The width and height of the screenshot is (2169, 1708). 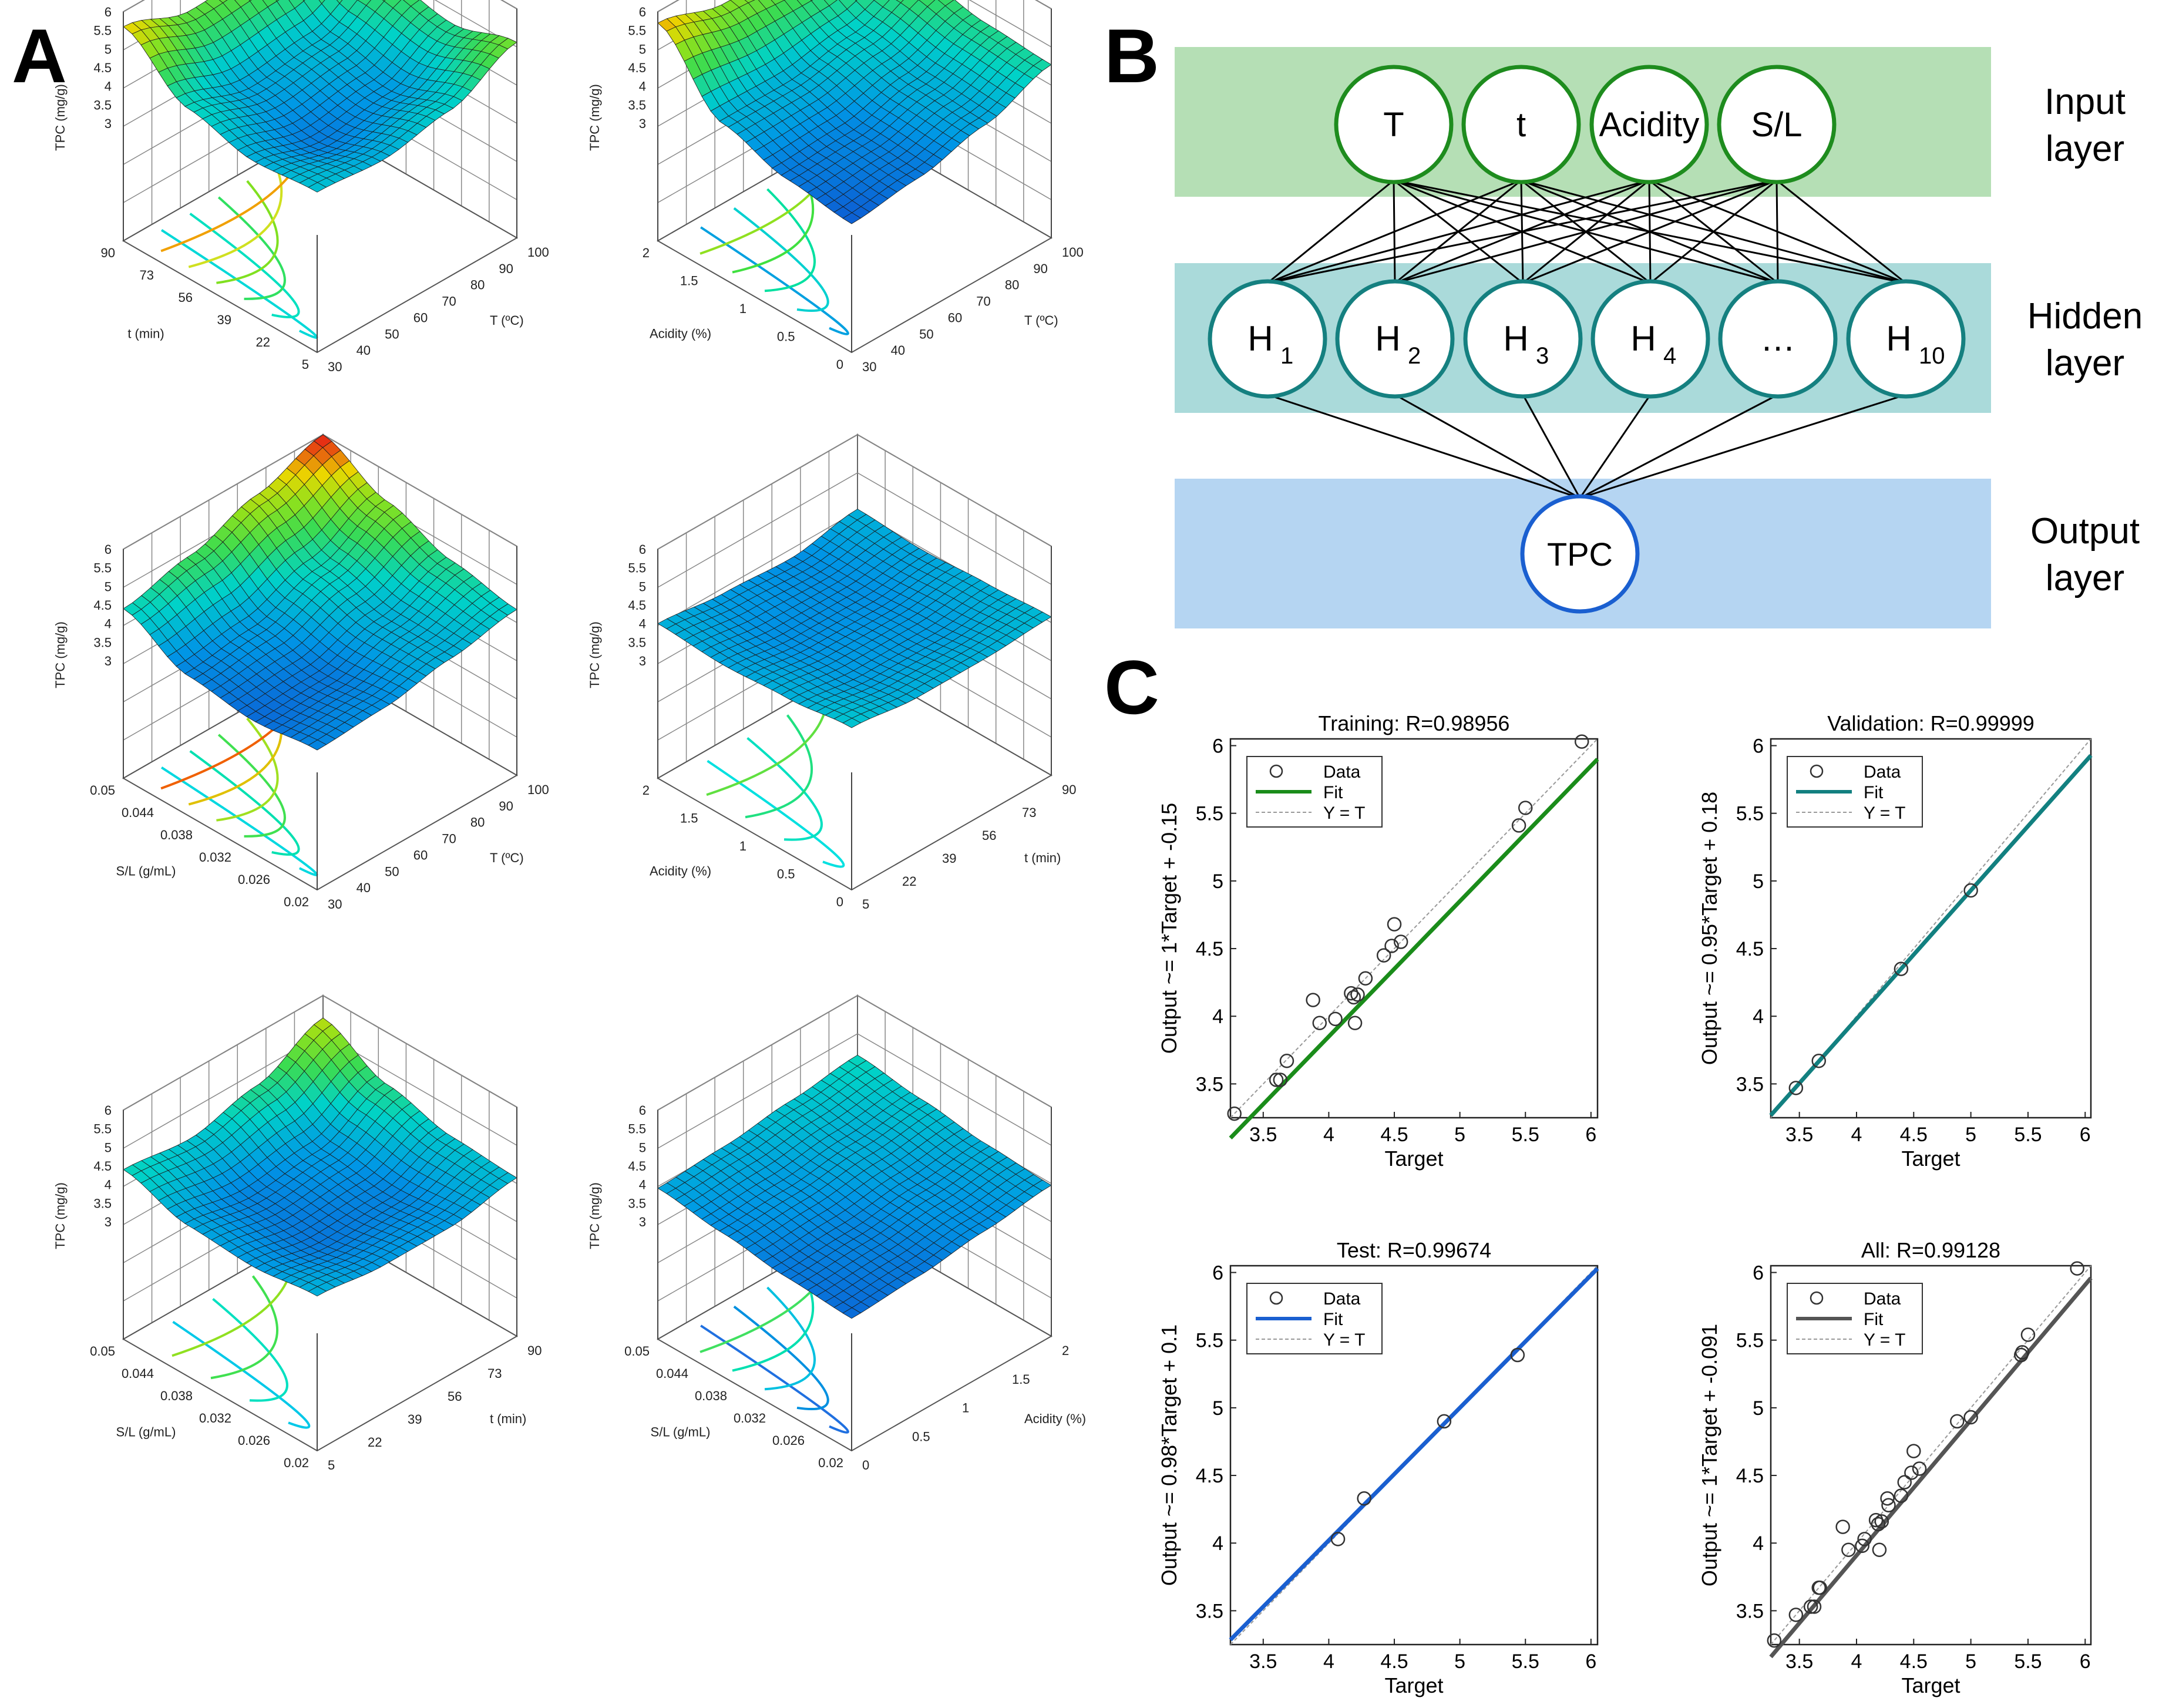 I want to click on z-tick-label: 3, so click(x=642, y=661).